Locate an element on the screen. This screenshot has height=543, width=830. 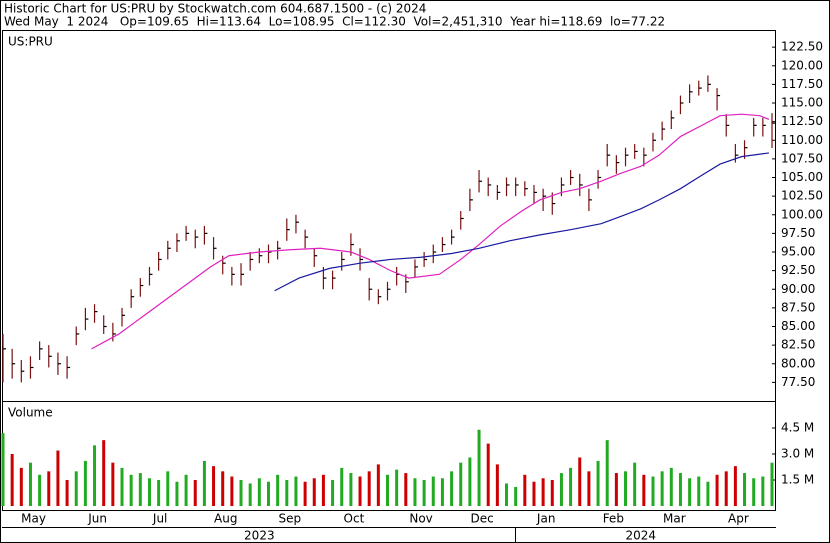
y-tick-label: 82.50 is located at coordinates (798, 345).